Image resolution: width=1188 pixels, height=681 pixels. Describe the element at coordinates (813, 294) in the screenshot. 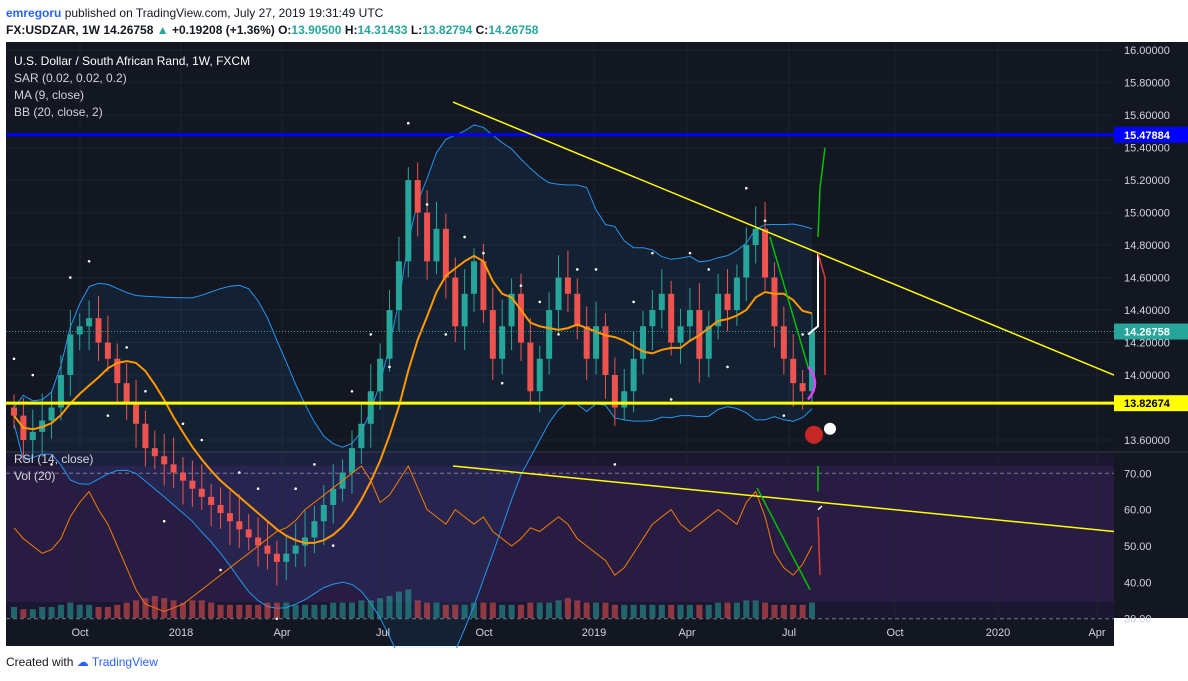

I see `projection-white` at that location.